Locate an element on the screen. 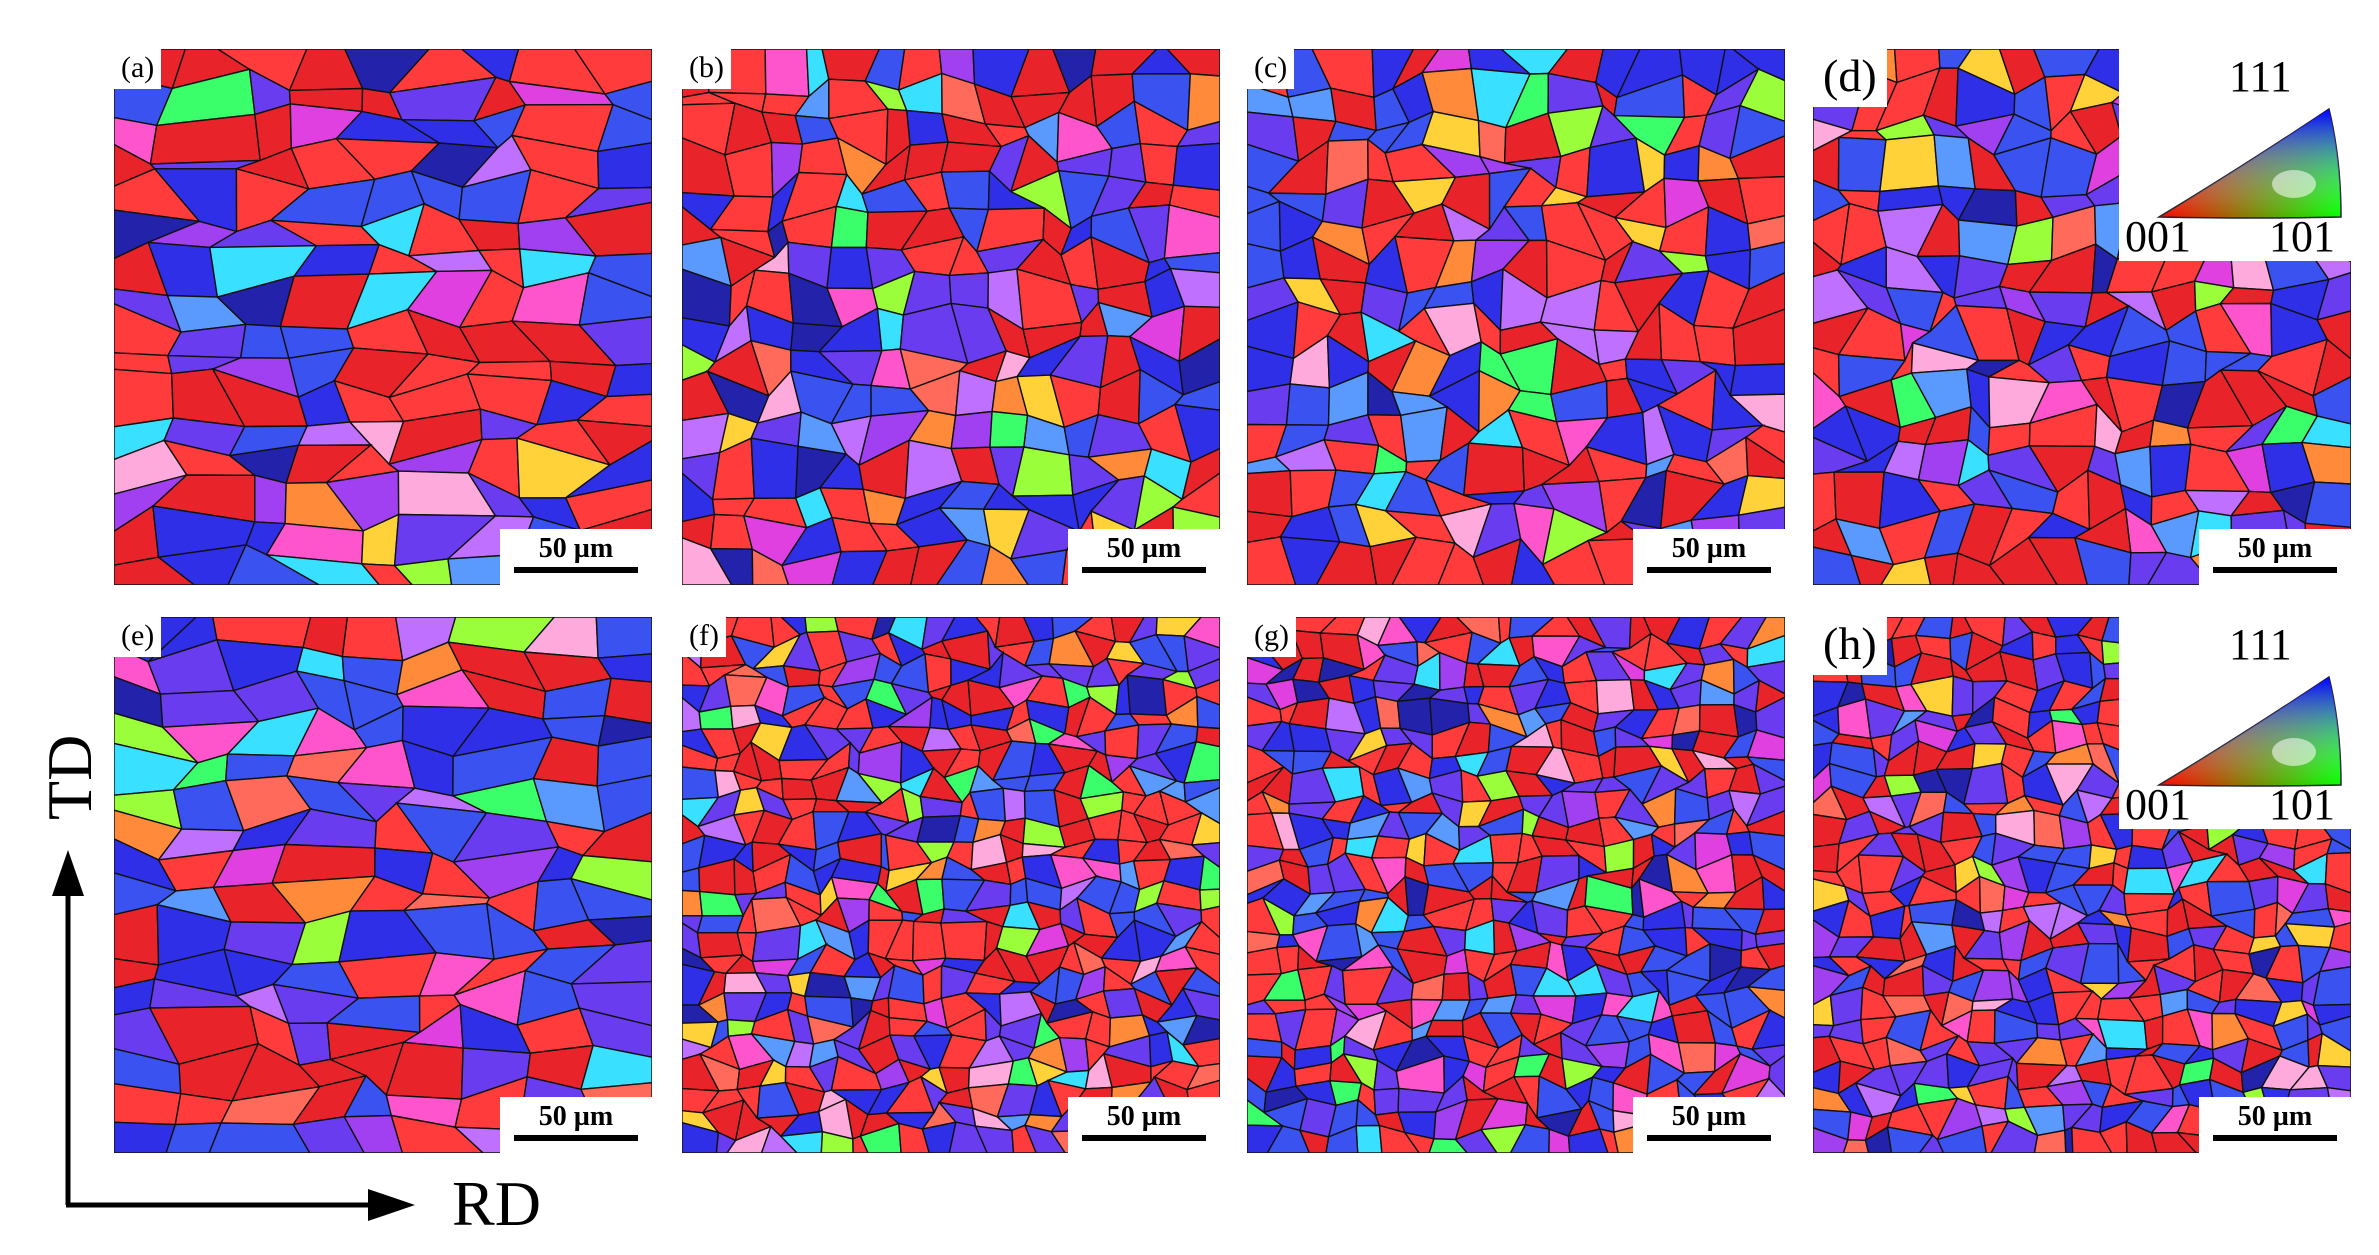 The height and width of the screenshot is (1255, 2379). grain-map-f is located at coordinates (951, 885).